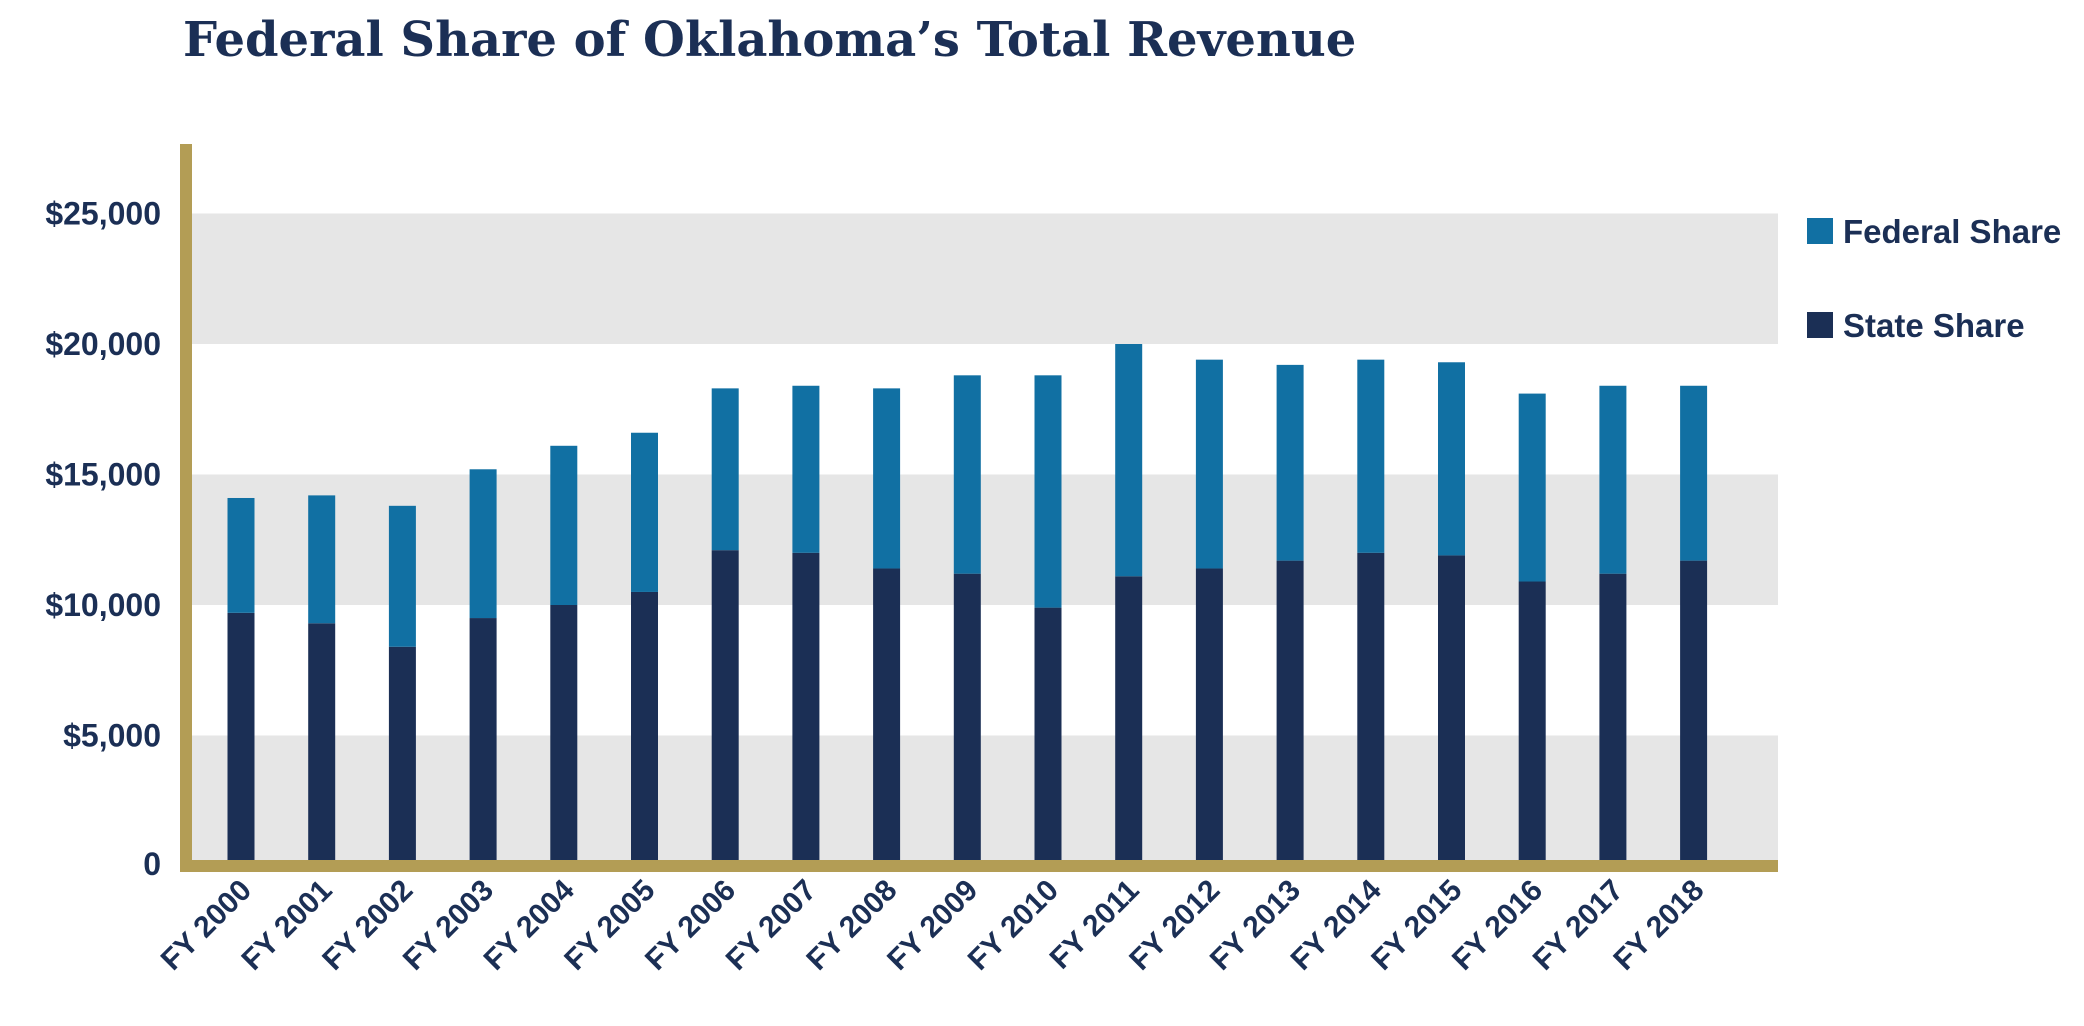  Describe the element at coordinates (103, 475) in the screenshot. I see `y-tick-label: $15,000` at that location.